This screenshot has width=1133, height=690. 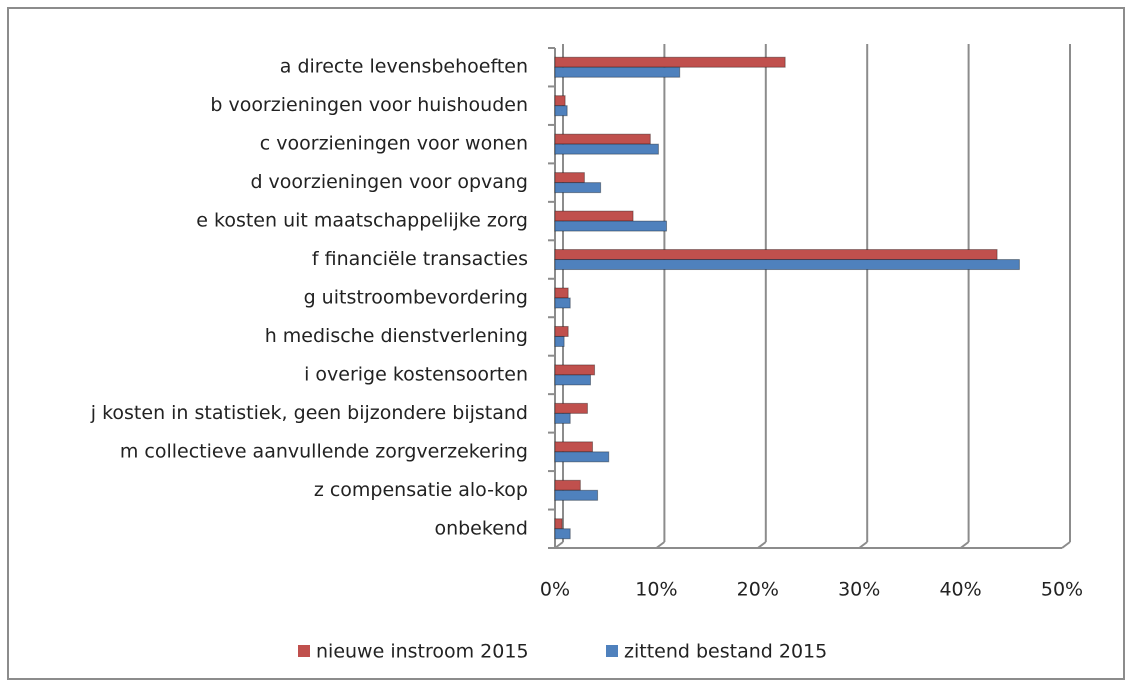 What do you see at coordinates (555, 590) in the screenshot?
I see `x-tick-label: 0%` at bounding box center [555, 590].